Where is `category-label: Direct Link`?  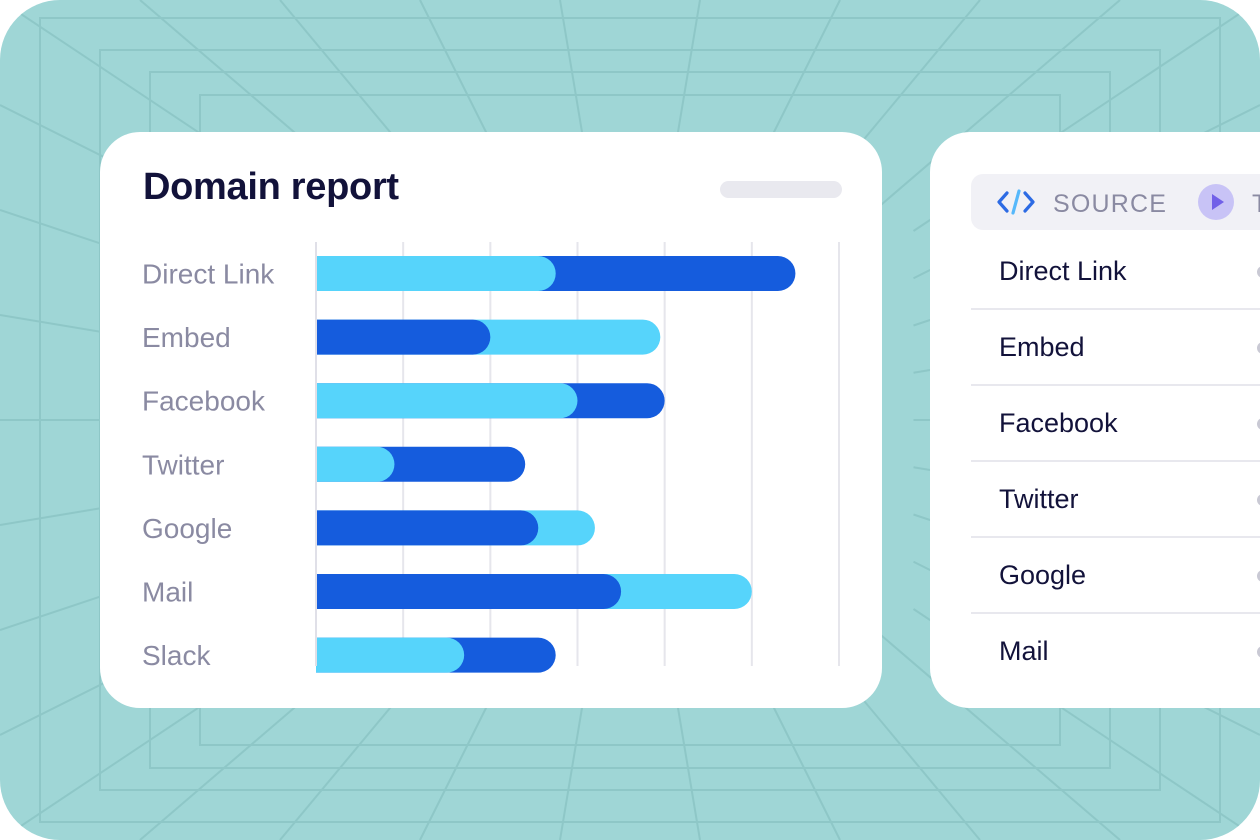
category-label: Direct Link is located at coordinates (208, 274).